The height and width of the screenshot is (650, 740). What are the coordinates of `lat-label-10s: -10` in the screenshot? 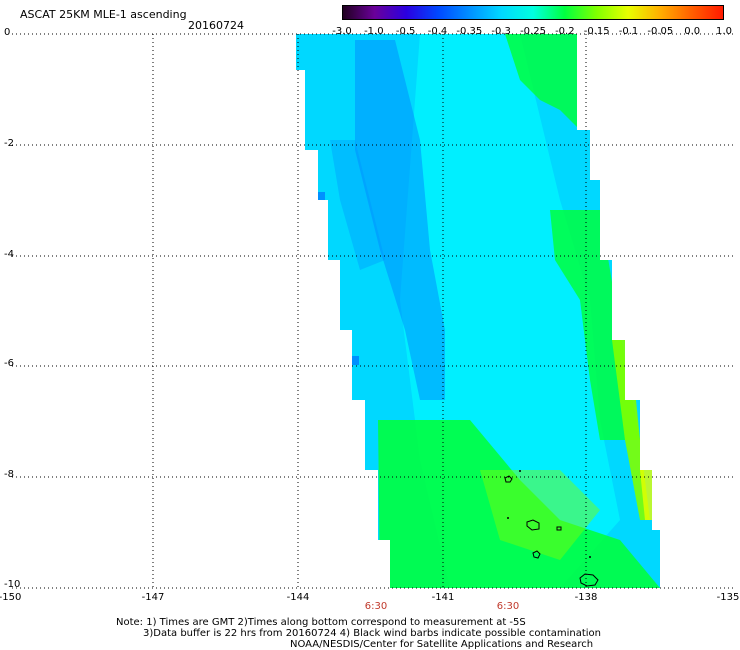 It's located at (12, 584).